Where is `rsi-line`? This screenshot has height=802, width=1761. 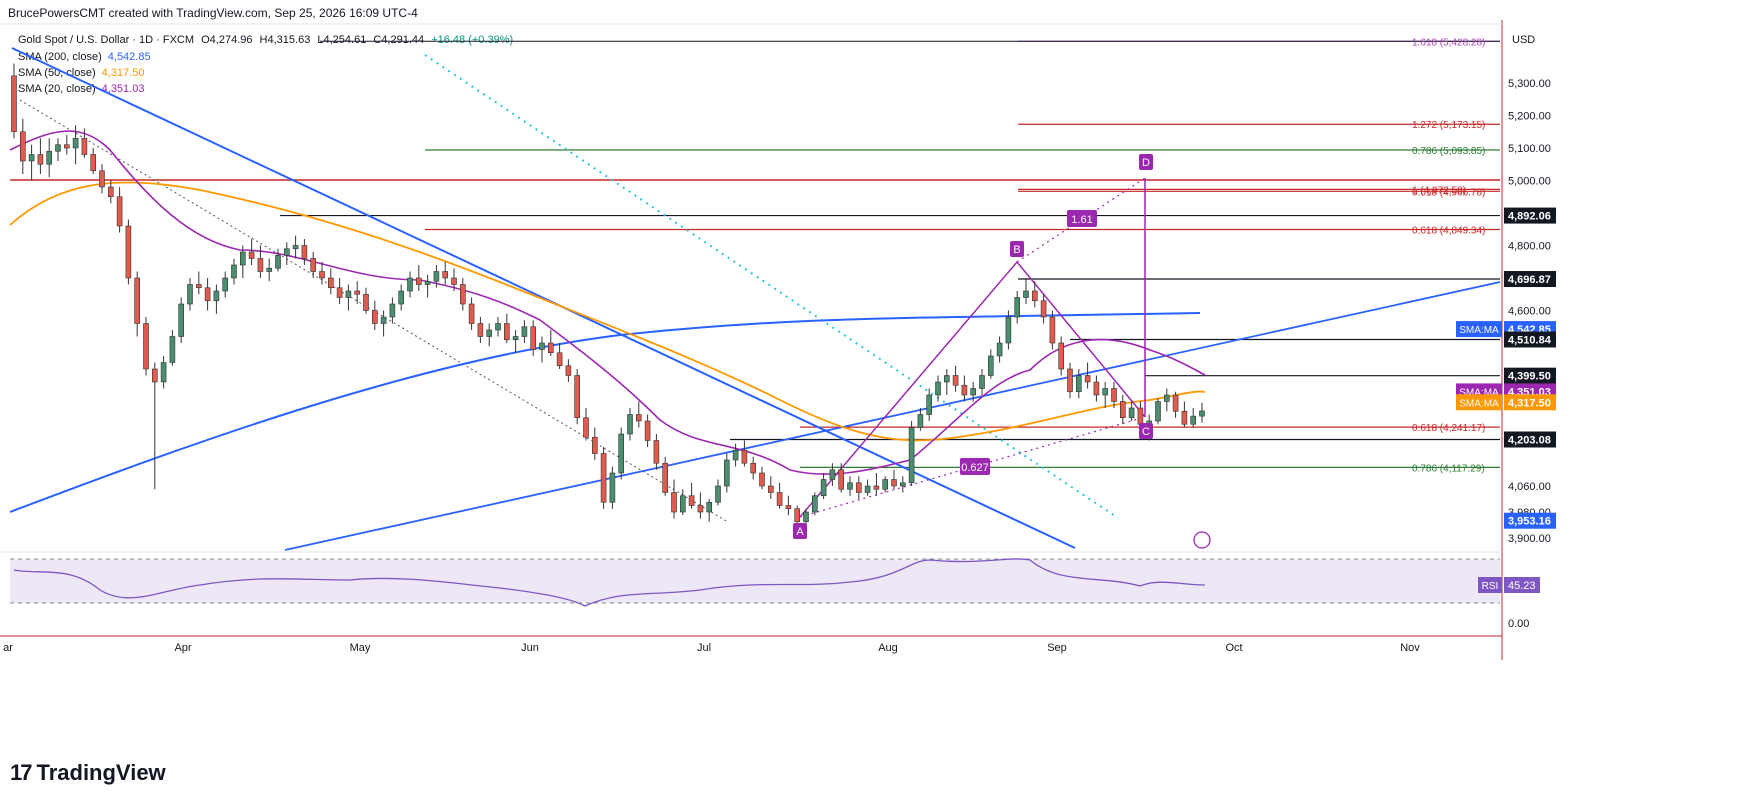
rsi-line is located at coordinates (609, 582).